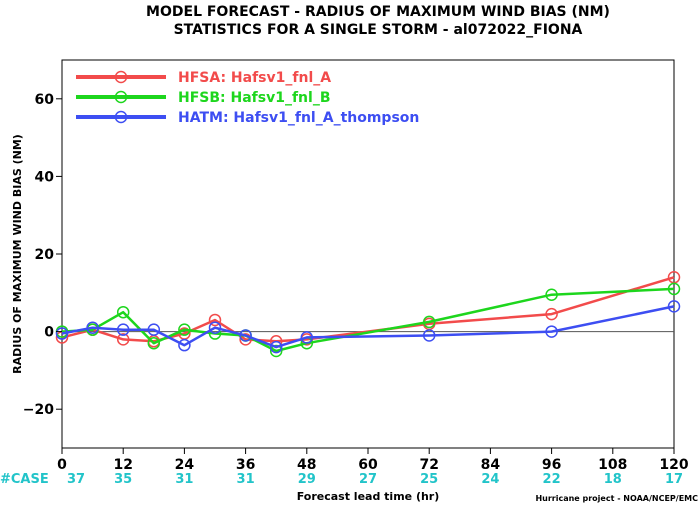 The image size is (700, 506). What do you see at coordinates (428, 465) in the screenshot?
I see `x-tick-label: 72` at bounding box center [428, 465].